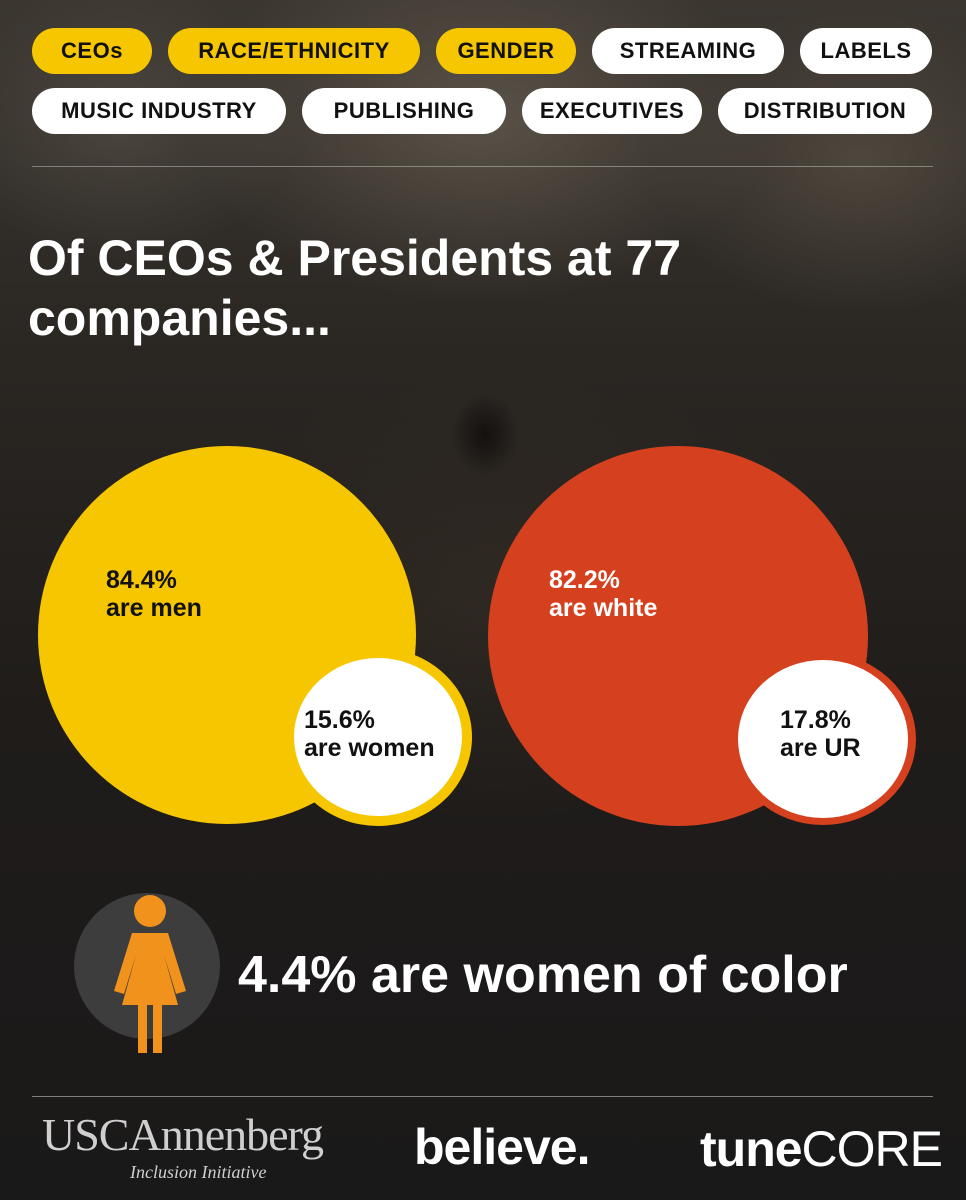 Image resolution: width=966 pixels, height=1200 pixels. Describe the element at coordinates (154, 608) in the screenshot. I see `men-label: are men` at that location.